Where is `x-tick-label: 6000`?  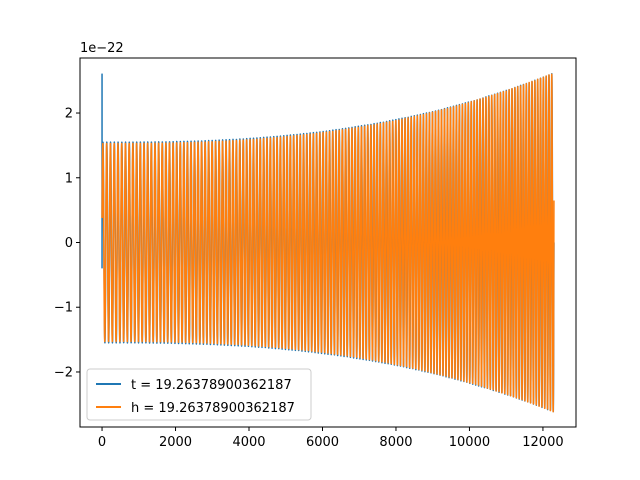 x-tick-label: 6000 is located at coordinates (322, 442).